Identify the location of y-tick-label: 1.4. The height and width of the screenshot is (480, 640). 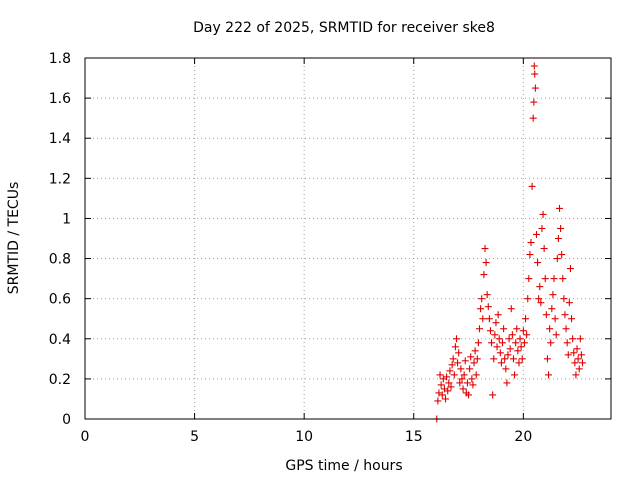
(60, 139).